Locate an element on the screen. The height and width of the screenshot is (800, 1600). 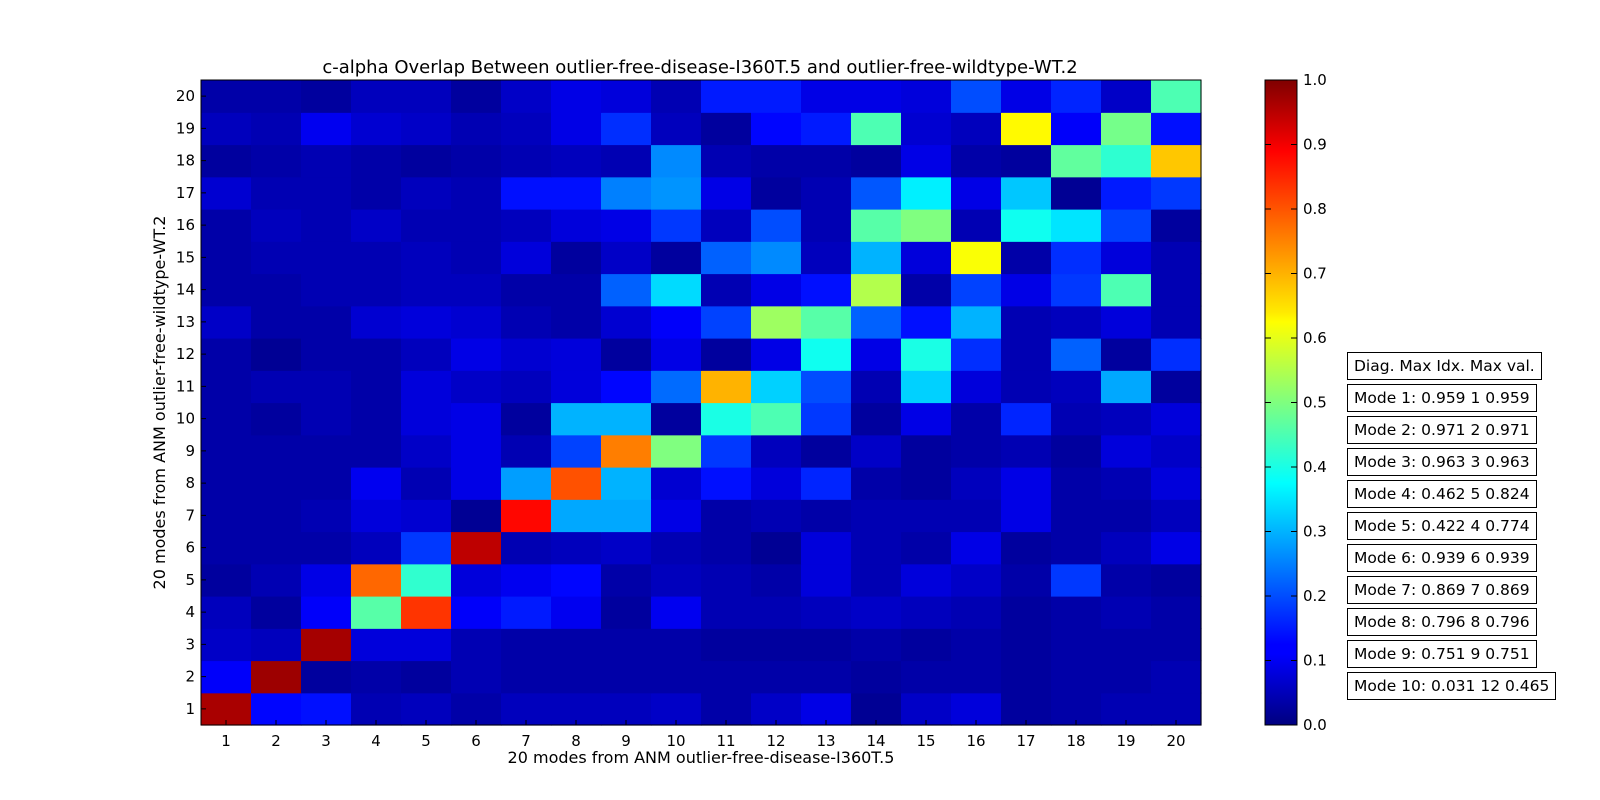
heatmap-cell-r14-c10 is located at coordinates (676, 290).